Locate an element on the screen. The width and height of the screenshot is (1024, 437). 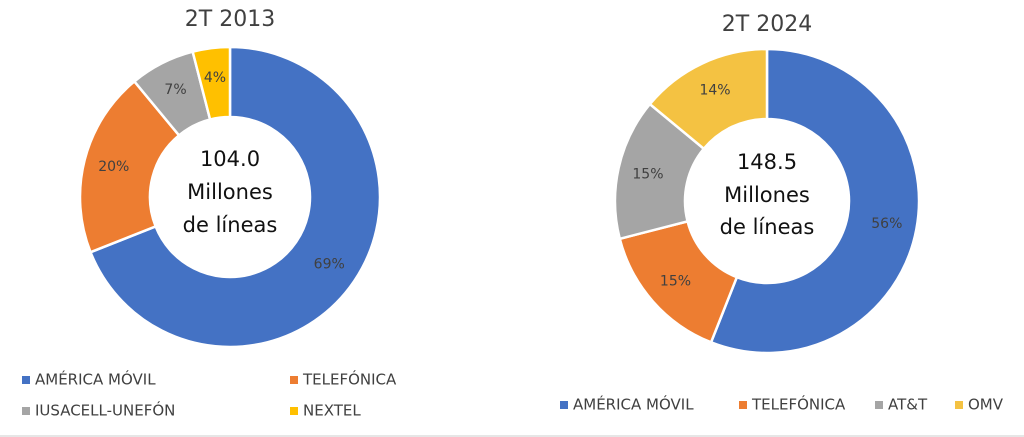
value-label: 69% is located at coordinates (329, 264).